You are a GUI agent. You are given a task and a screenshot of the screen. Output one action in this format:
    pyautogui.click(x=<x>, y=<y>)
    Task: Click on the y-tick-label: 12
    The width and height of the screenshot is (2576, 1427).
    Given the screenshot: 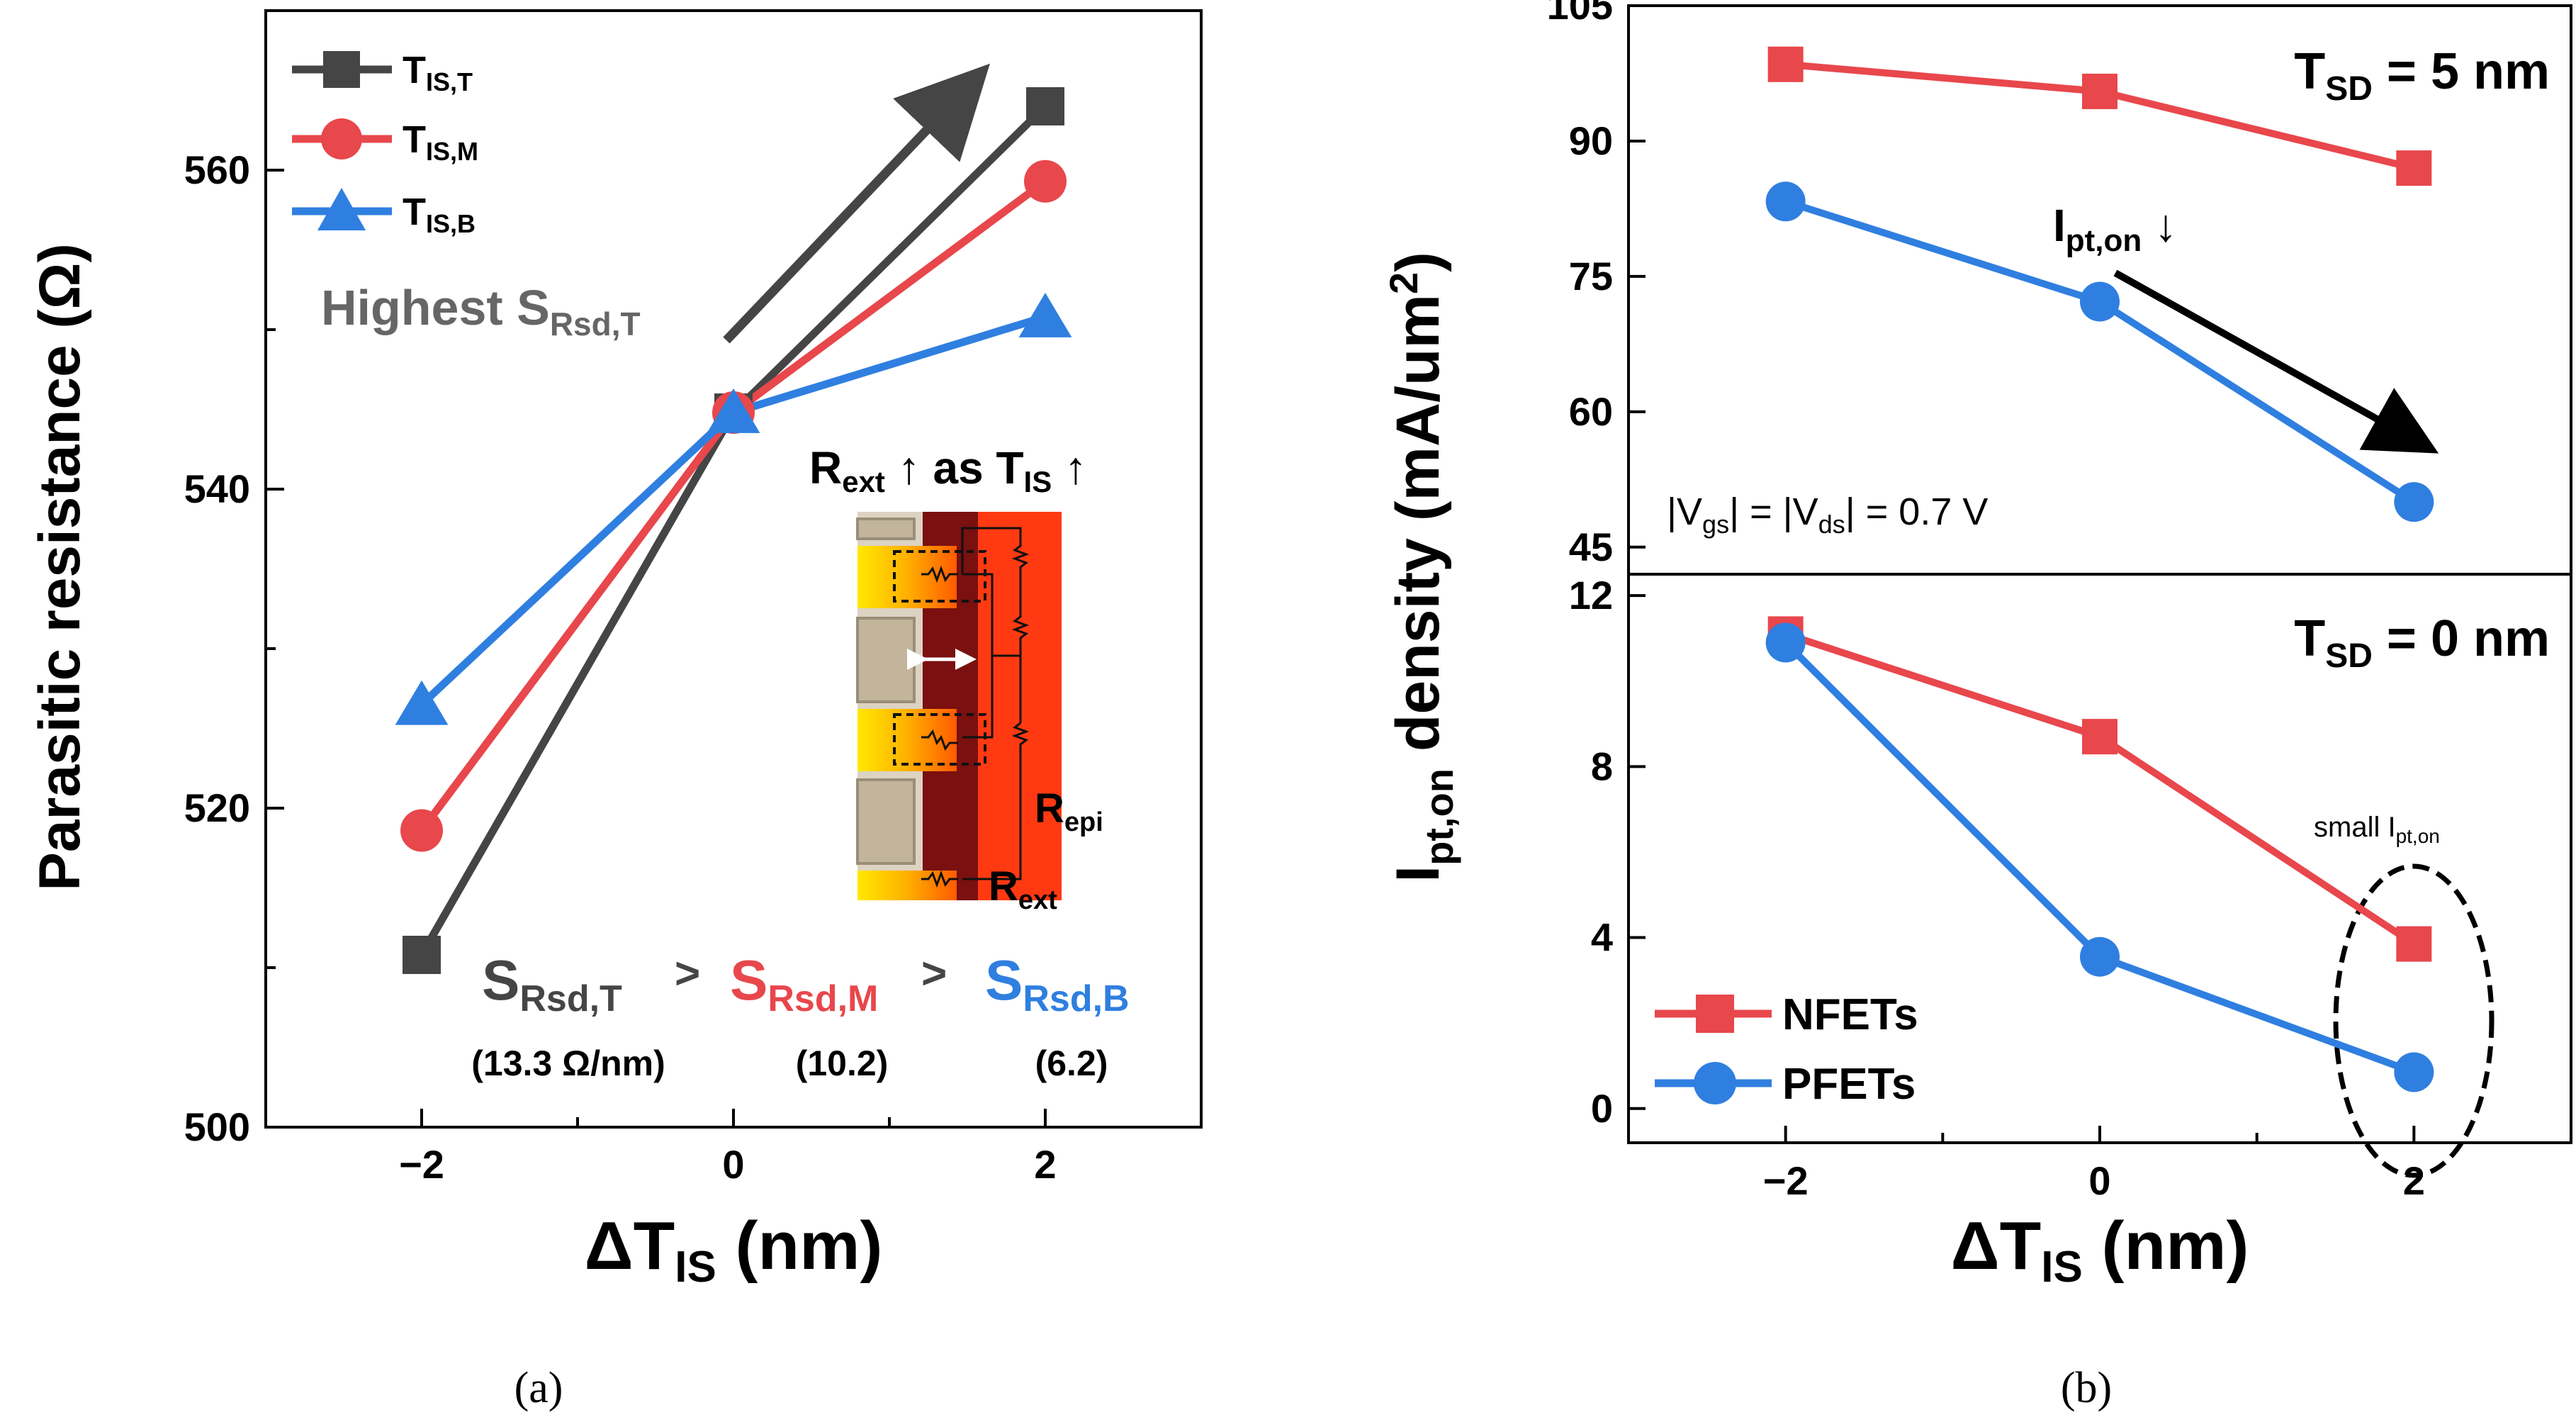 What is the action you would take?
    pyautogui.click(x=1591, y=595)
    